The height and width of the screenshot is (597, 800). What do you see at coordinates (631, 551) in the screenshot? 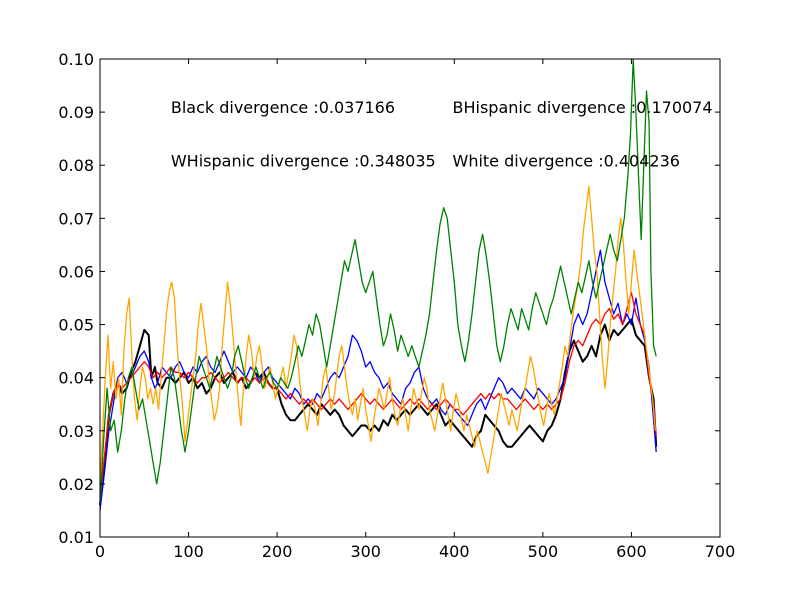
I see `x-tick-label: 600` at bounding box center [631, 551].